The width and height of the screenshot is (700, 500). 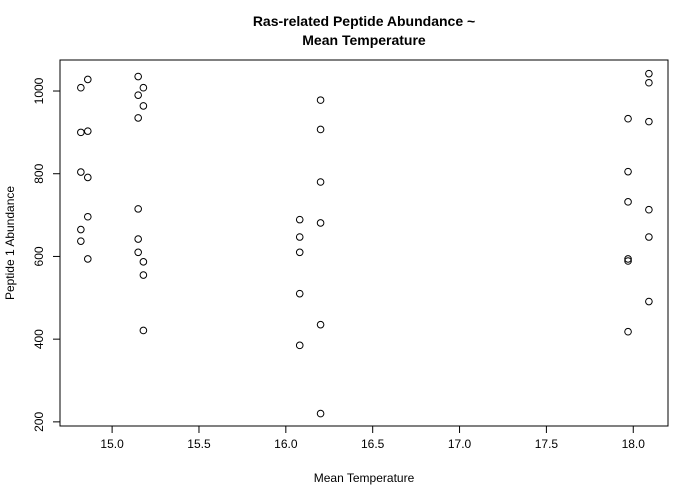 What do you see at coordinates (634, 444) in the screenshot?
I see `x-tick-label: 18.0` at bounding box center [634, 444].